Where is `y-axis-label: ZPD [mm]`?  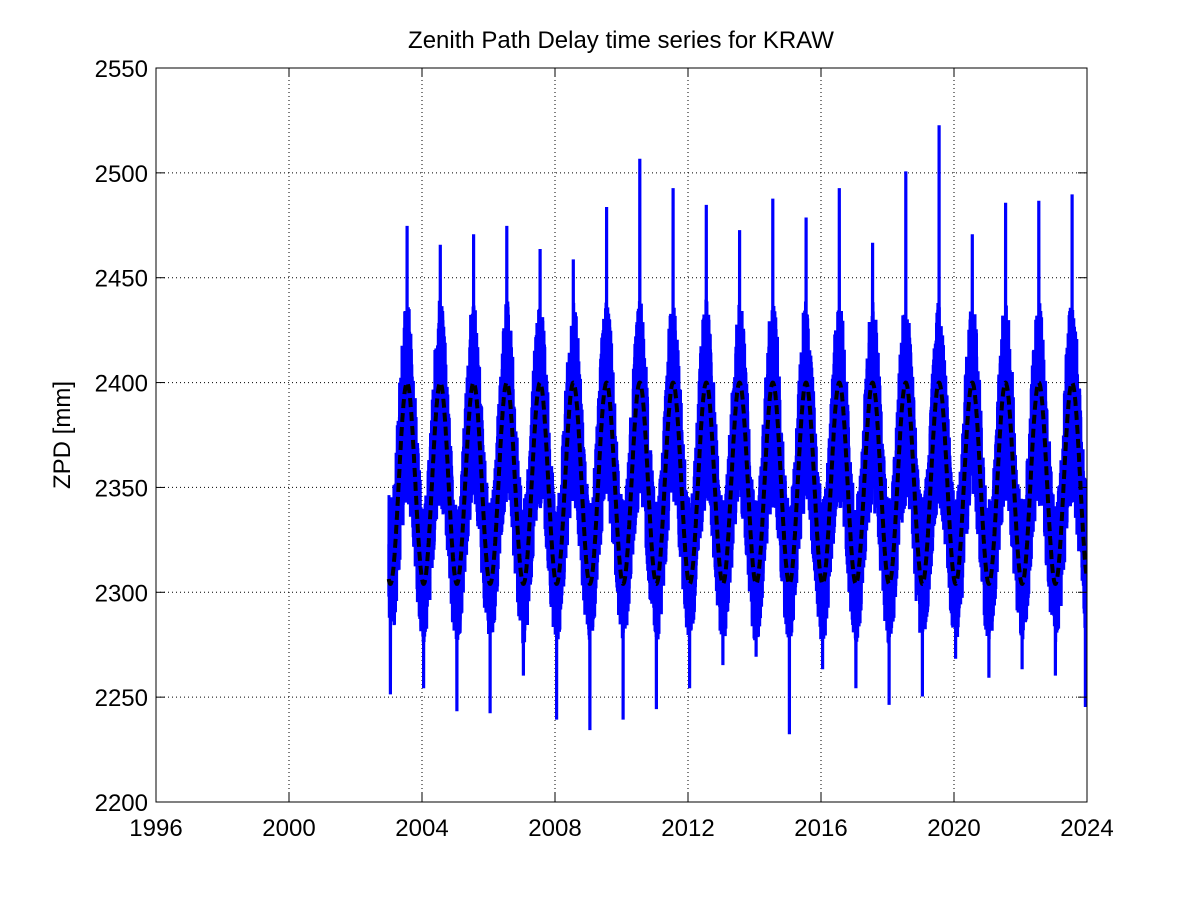
y-axis-label: ZPD [mm] is located at coordinates (62, 435).